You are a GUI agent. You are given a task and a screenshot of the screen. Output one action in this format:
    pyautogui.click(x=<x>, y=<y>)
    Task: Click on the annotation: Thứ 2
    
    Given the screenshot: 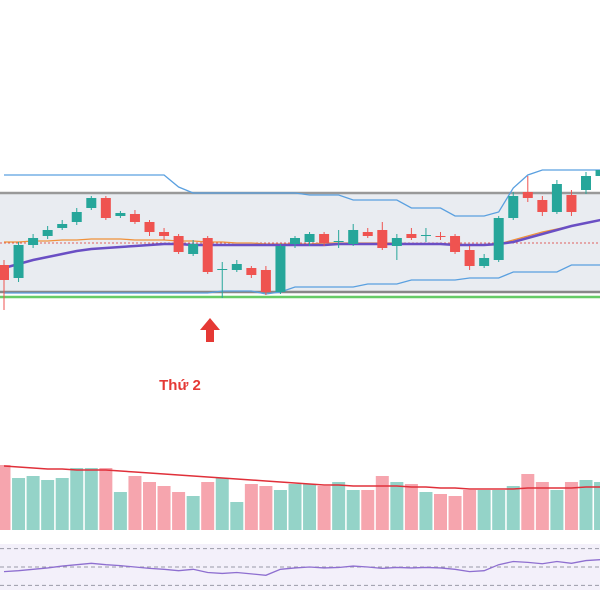 What is the action you would take?
    pyautogui.click(x=180, y=385)
    